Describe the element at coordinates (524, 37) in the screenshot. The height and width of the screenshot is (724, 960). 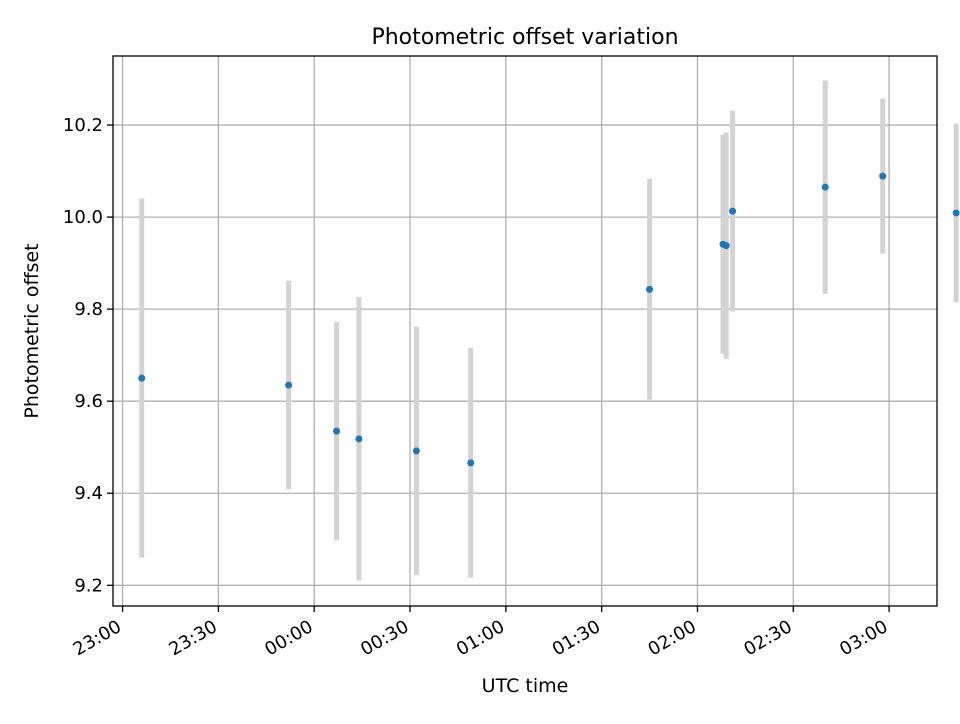
I see `chart-title: Photometric offset variation` at that location.